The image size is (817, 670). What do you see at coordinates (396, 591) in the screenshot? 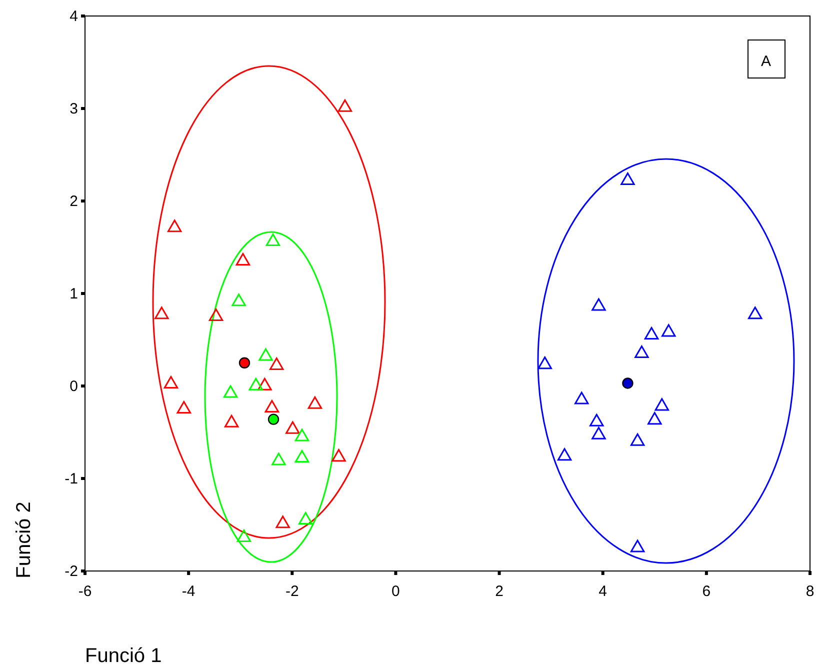
I see `x-tick-label: 0` at bounding box center [396, 591].